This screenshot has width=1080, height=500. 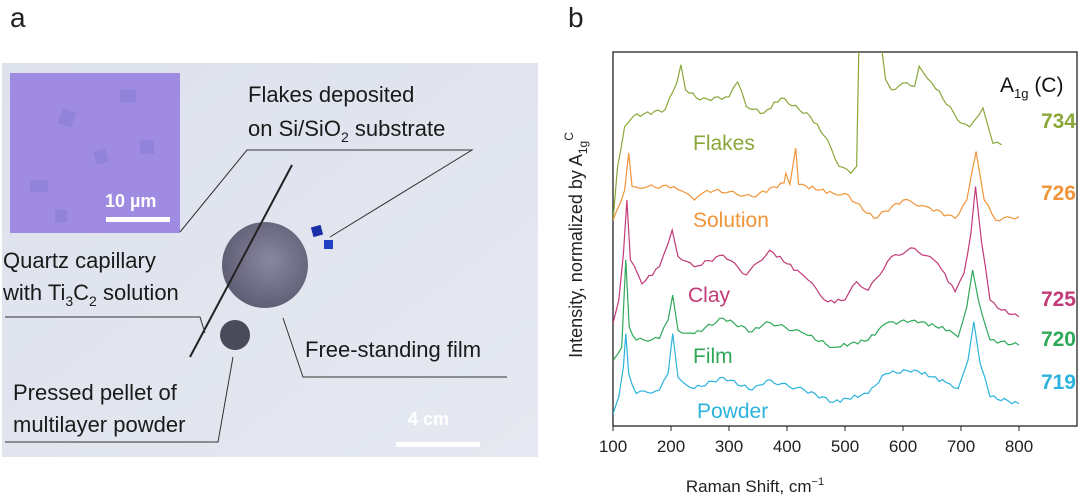 What do you see at coordinates (95, 392) in the screenshot?
I see `pellet-label-line1: Pressed pellet of` at bounding box center [95, 392].